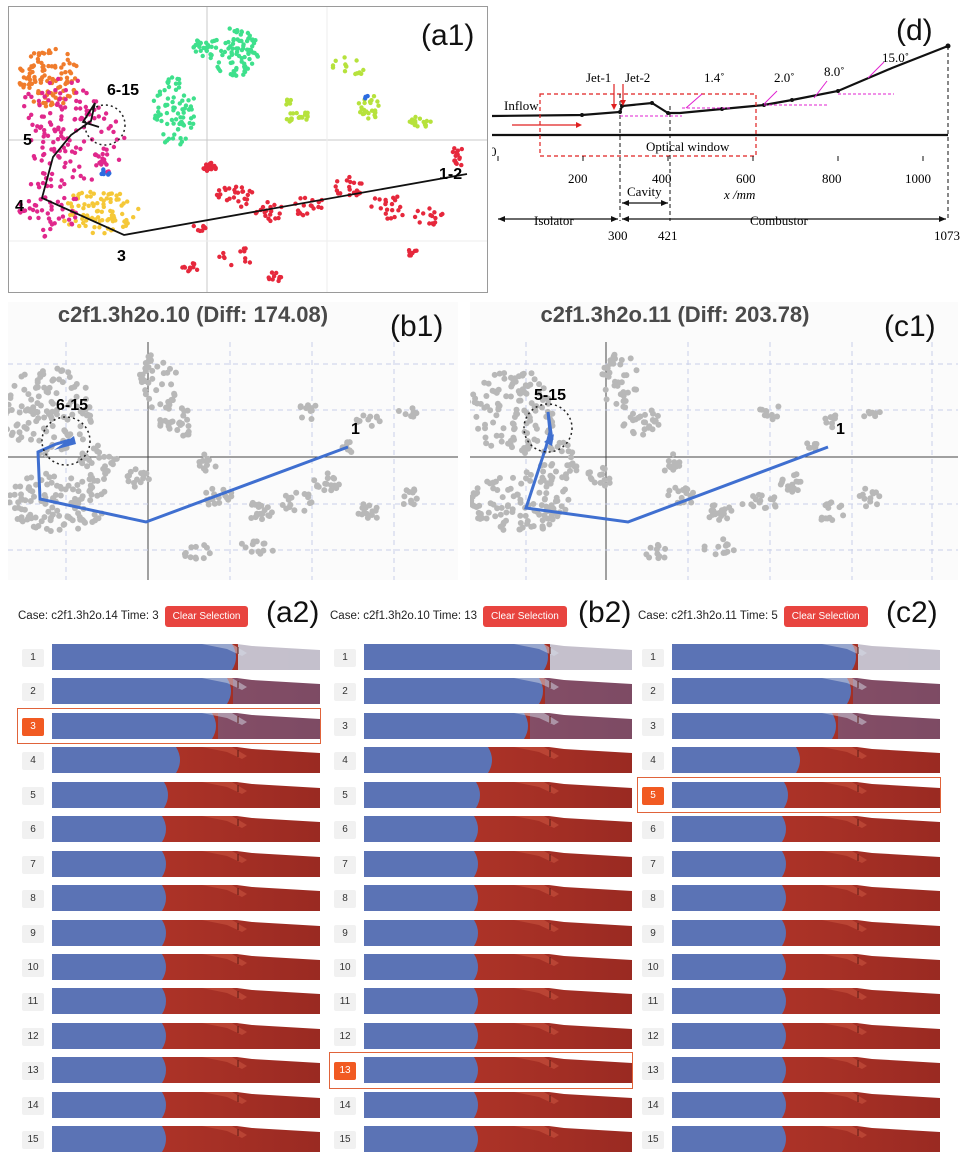  Describe the element at coordinates (169, 933) in the screenshot. I see `frame-row: 9` at that location.